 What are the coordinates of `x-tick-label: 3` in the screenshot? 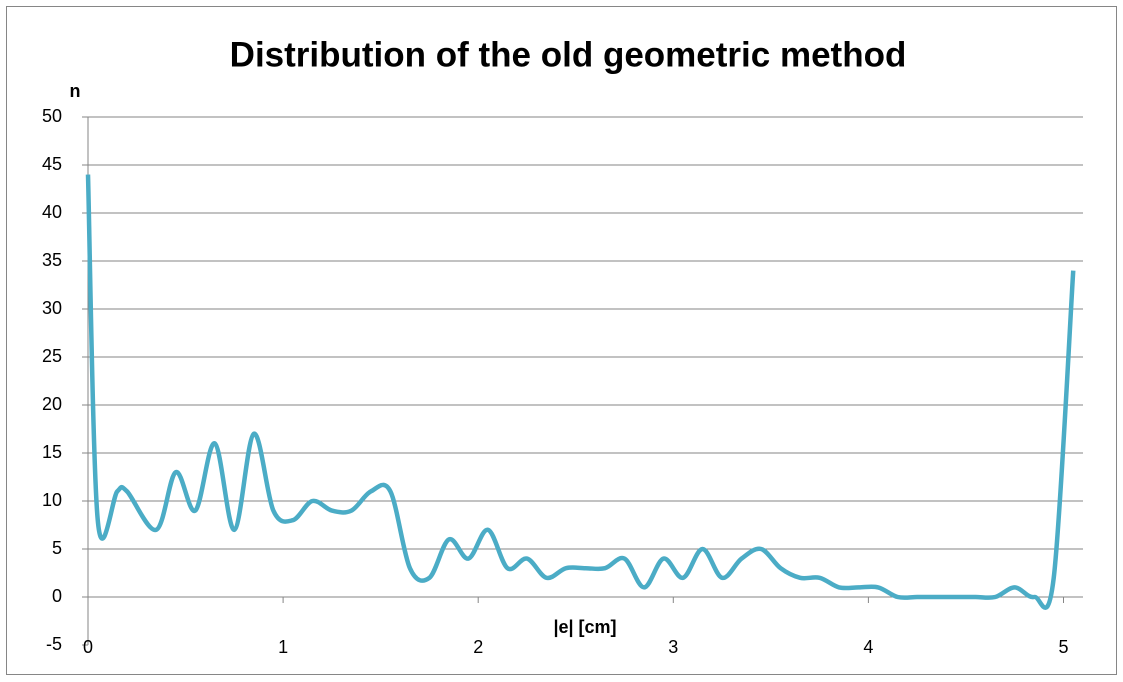 It's located at (673, 647).